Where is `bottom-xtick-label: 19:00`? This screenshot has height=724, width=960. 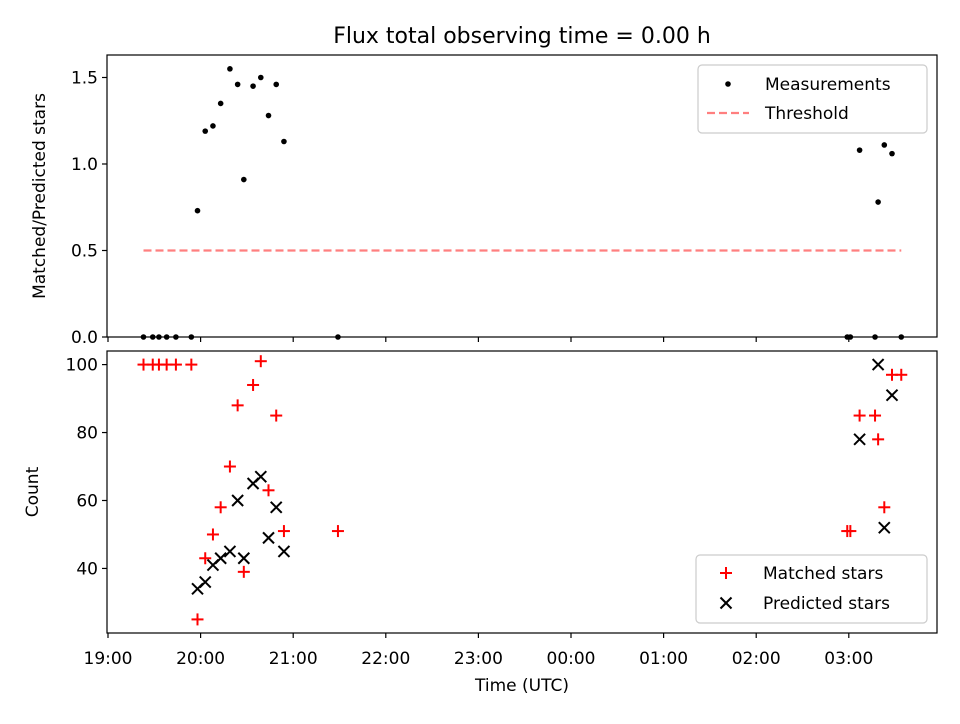 bottom-xtick-label: 19:00 is located at coordinates (108, 659).